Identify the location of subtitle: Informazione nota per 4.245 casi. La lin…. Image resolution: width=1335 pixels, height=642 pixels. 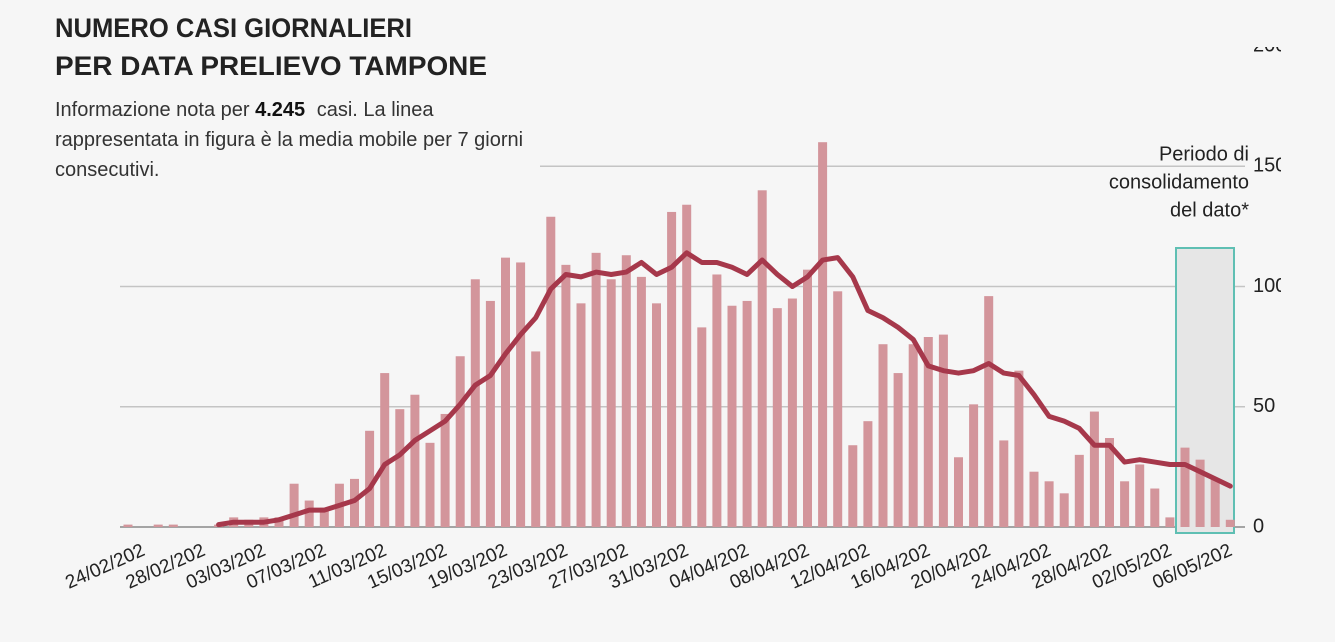
(300, 140).